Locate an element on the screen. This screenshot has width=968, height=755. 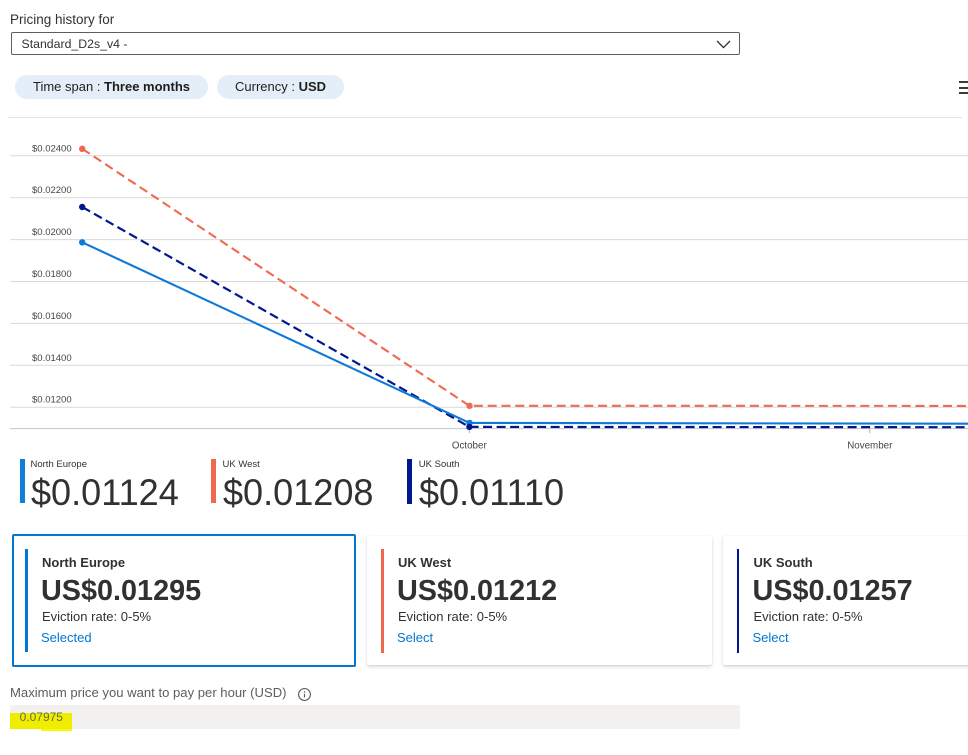
svg-text: $0.01400 is located at coordinates (52, 358).